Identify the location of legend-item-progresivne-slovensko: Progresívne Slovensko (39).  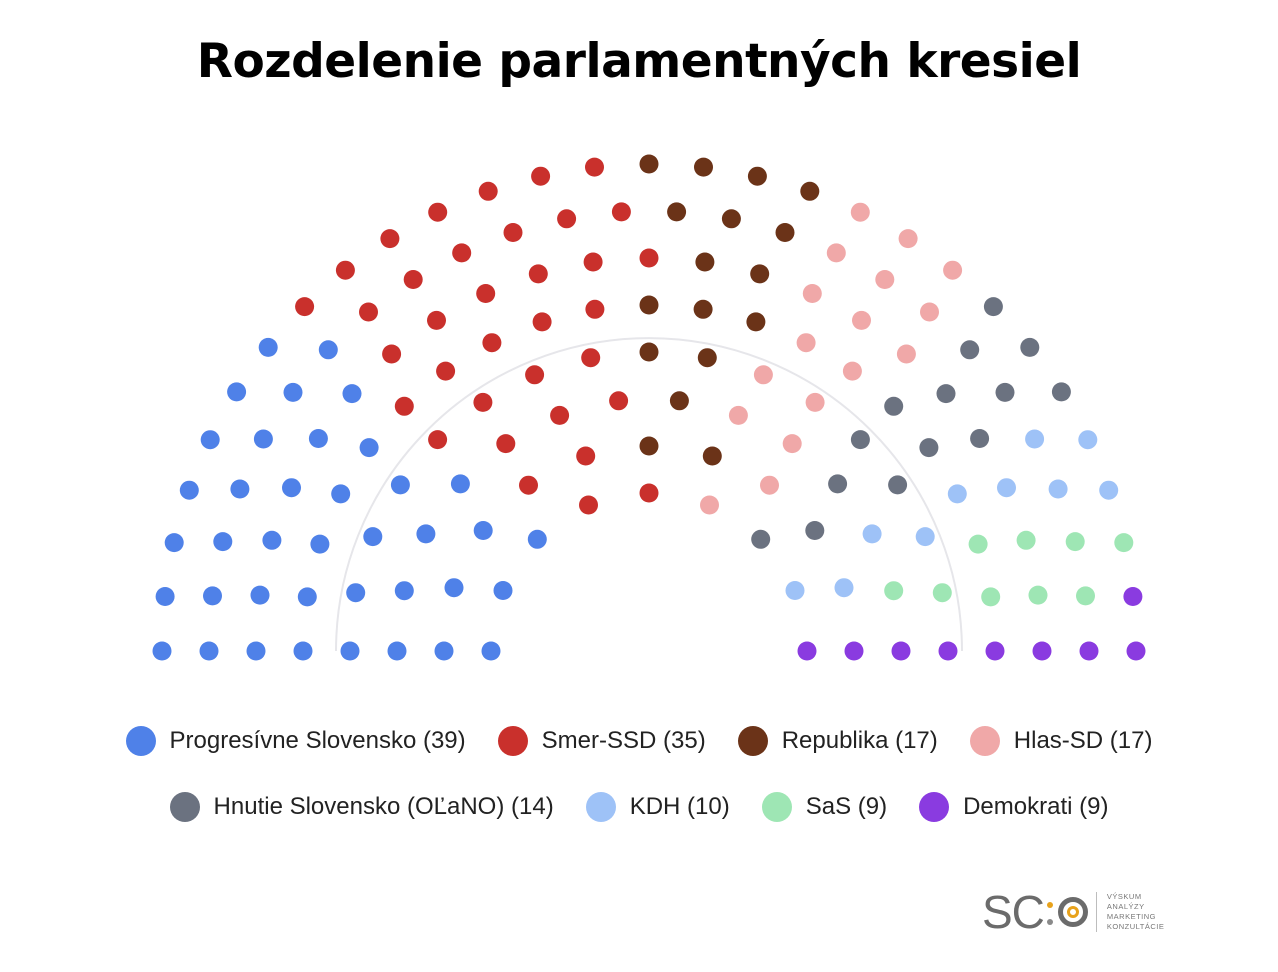
(295, 741).